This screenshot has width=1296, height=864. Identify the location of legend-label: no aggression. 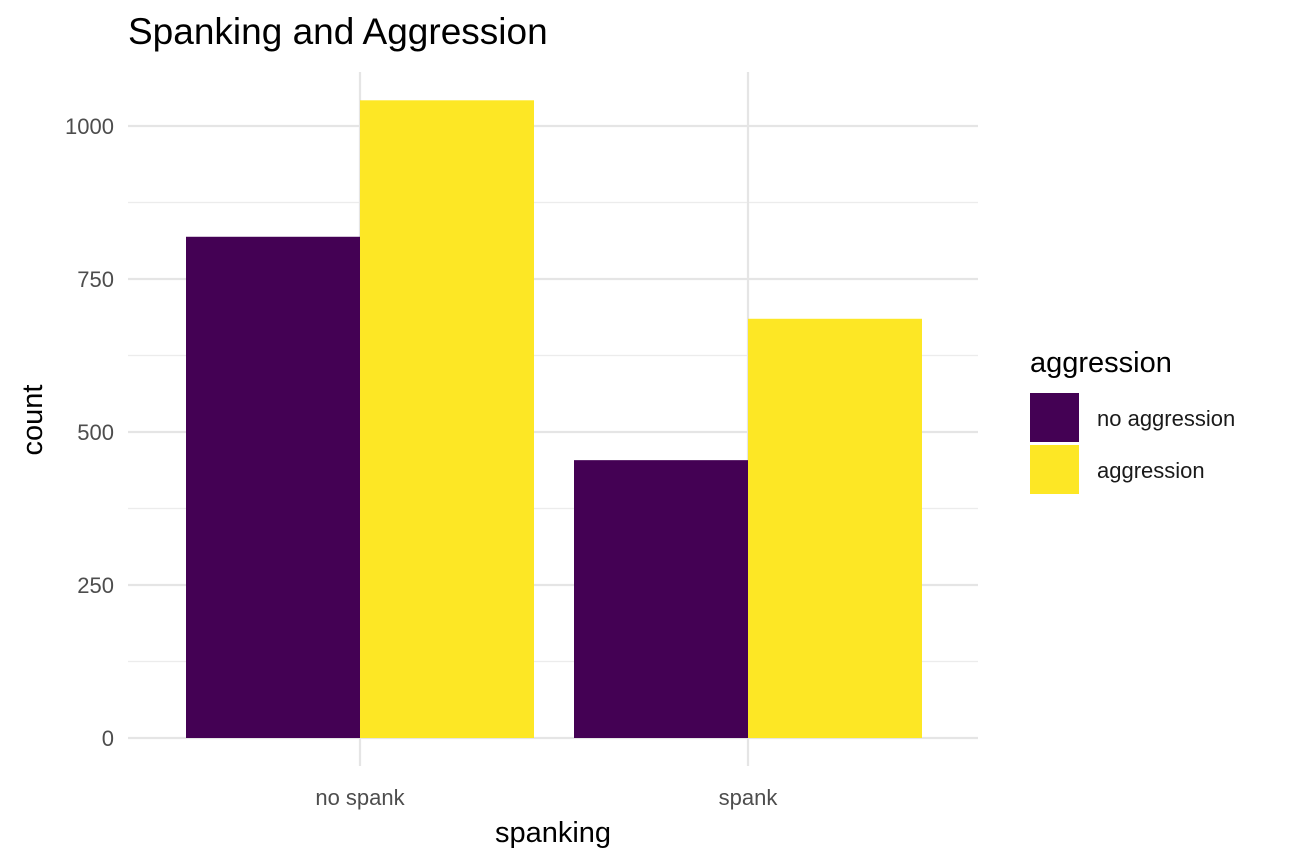
(1166, 418).